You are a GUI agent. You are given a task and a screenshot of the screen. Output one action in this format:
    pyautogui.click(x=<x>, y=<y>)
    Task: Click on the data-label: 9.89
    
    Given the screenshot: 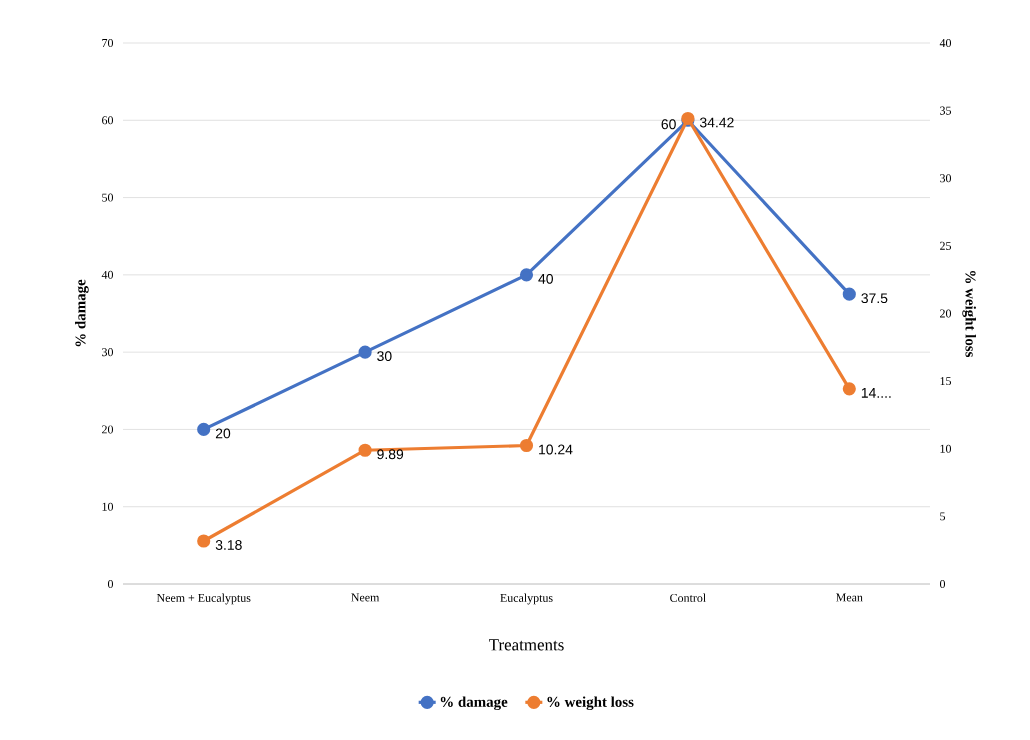 What is the action you would take?
    pyautogui.click(x=390, y=454)
    